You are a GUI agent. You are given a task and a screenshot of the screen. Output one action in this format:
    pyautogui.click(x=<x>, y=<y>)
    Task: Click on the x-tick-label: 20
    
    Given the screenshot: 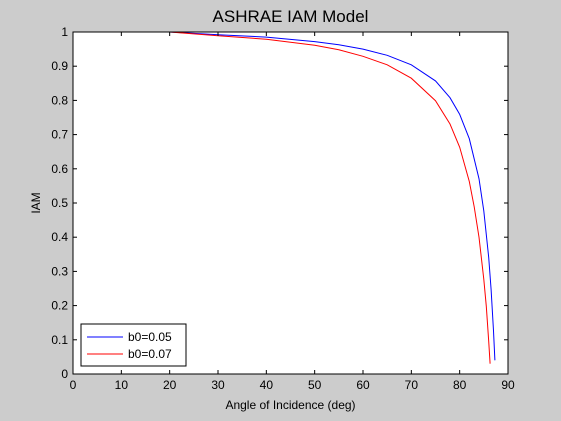 What is the action you would take?
    pyautogui.click(x=170, y=385)
    